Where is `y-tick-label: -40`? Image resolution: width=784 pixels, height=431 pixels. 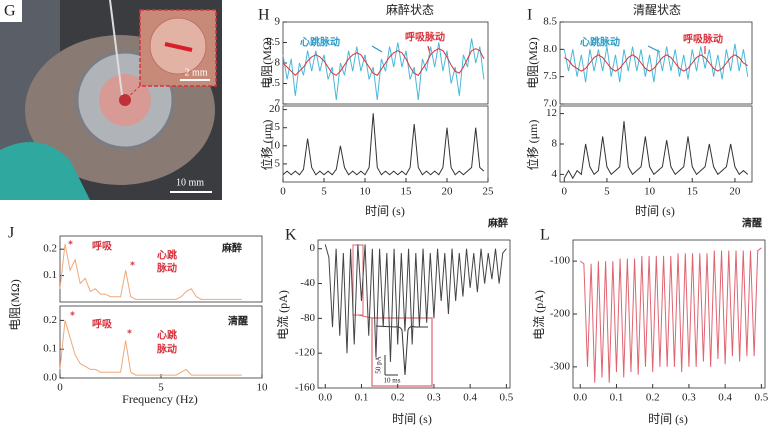 y-tick-label: -40 is located at coordinates (307, 283).